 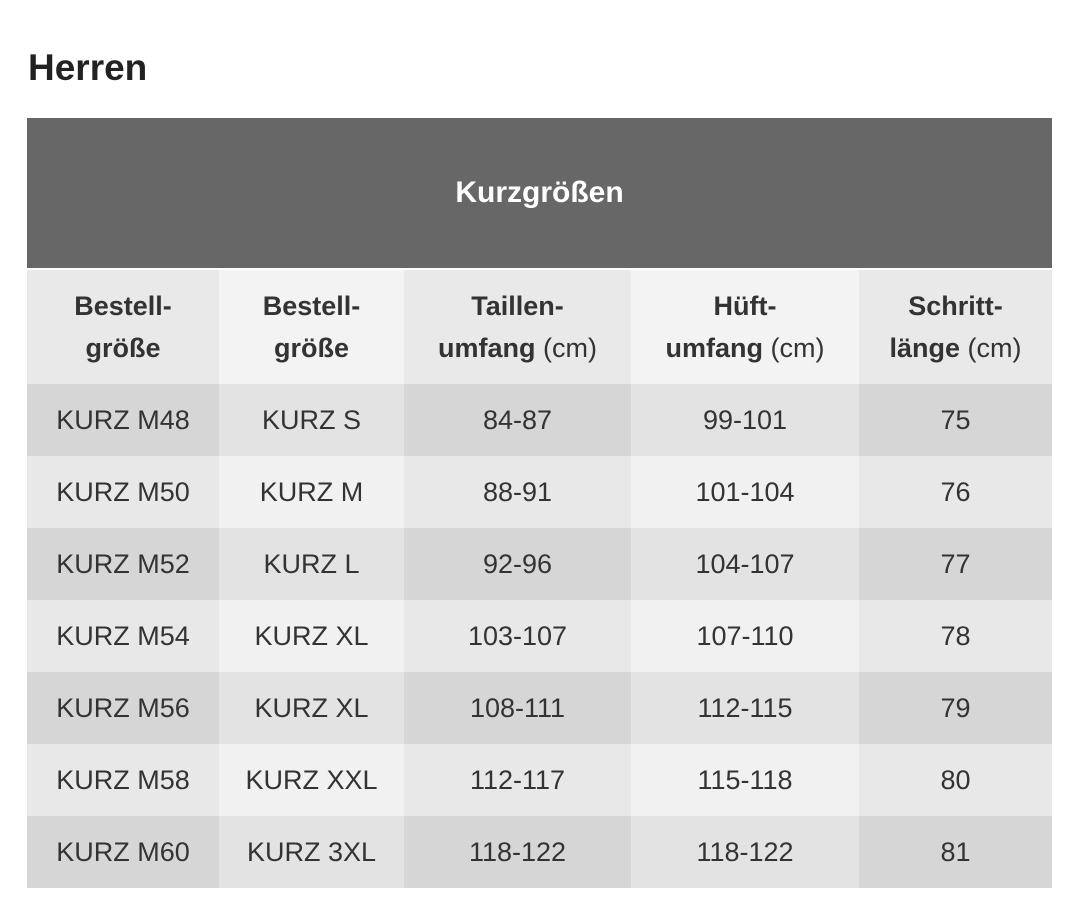 I want to click on table-cell: 112-115, so click(x=745, y=708).